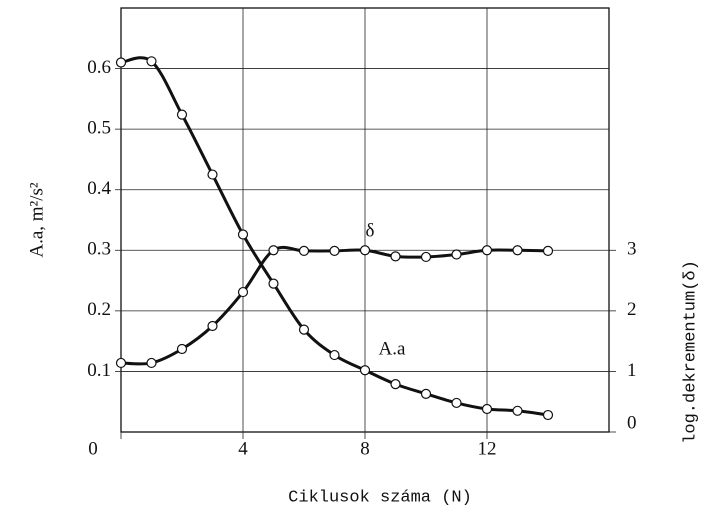  Describe the element at coordinates (93, 448) in the screenshot. I see `x-tick-label: 0` at that location.